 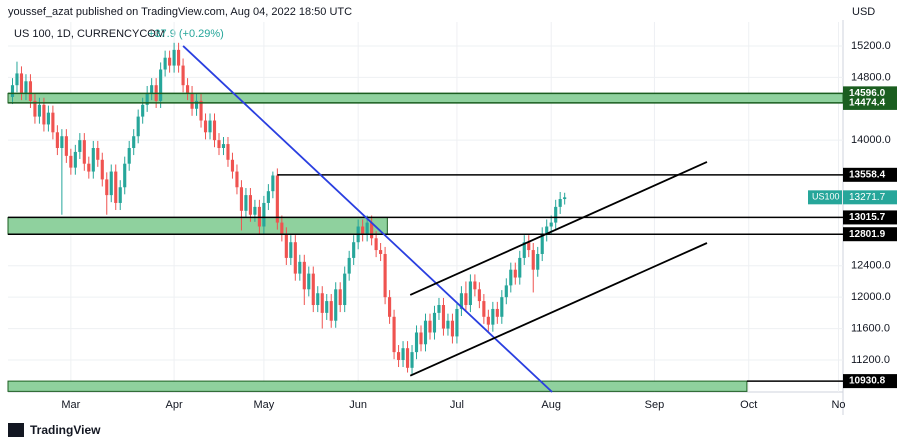 What do you see at coordinates (870, 328) in the screenshot?
I see `y-tick-label: 11600.0` at bounding box center [870, 328].